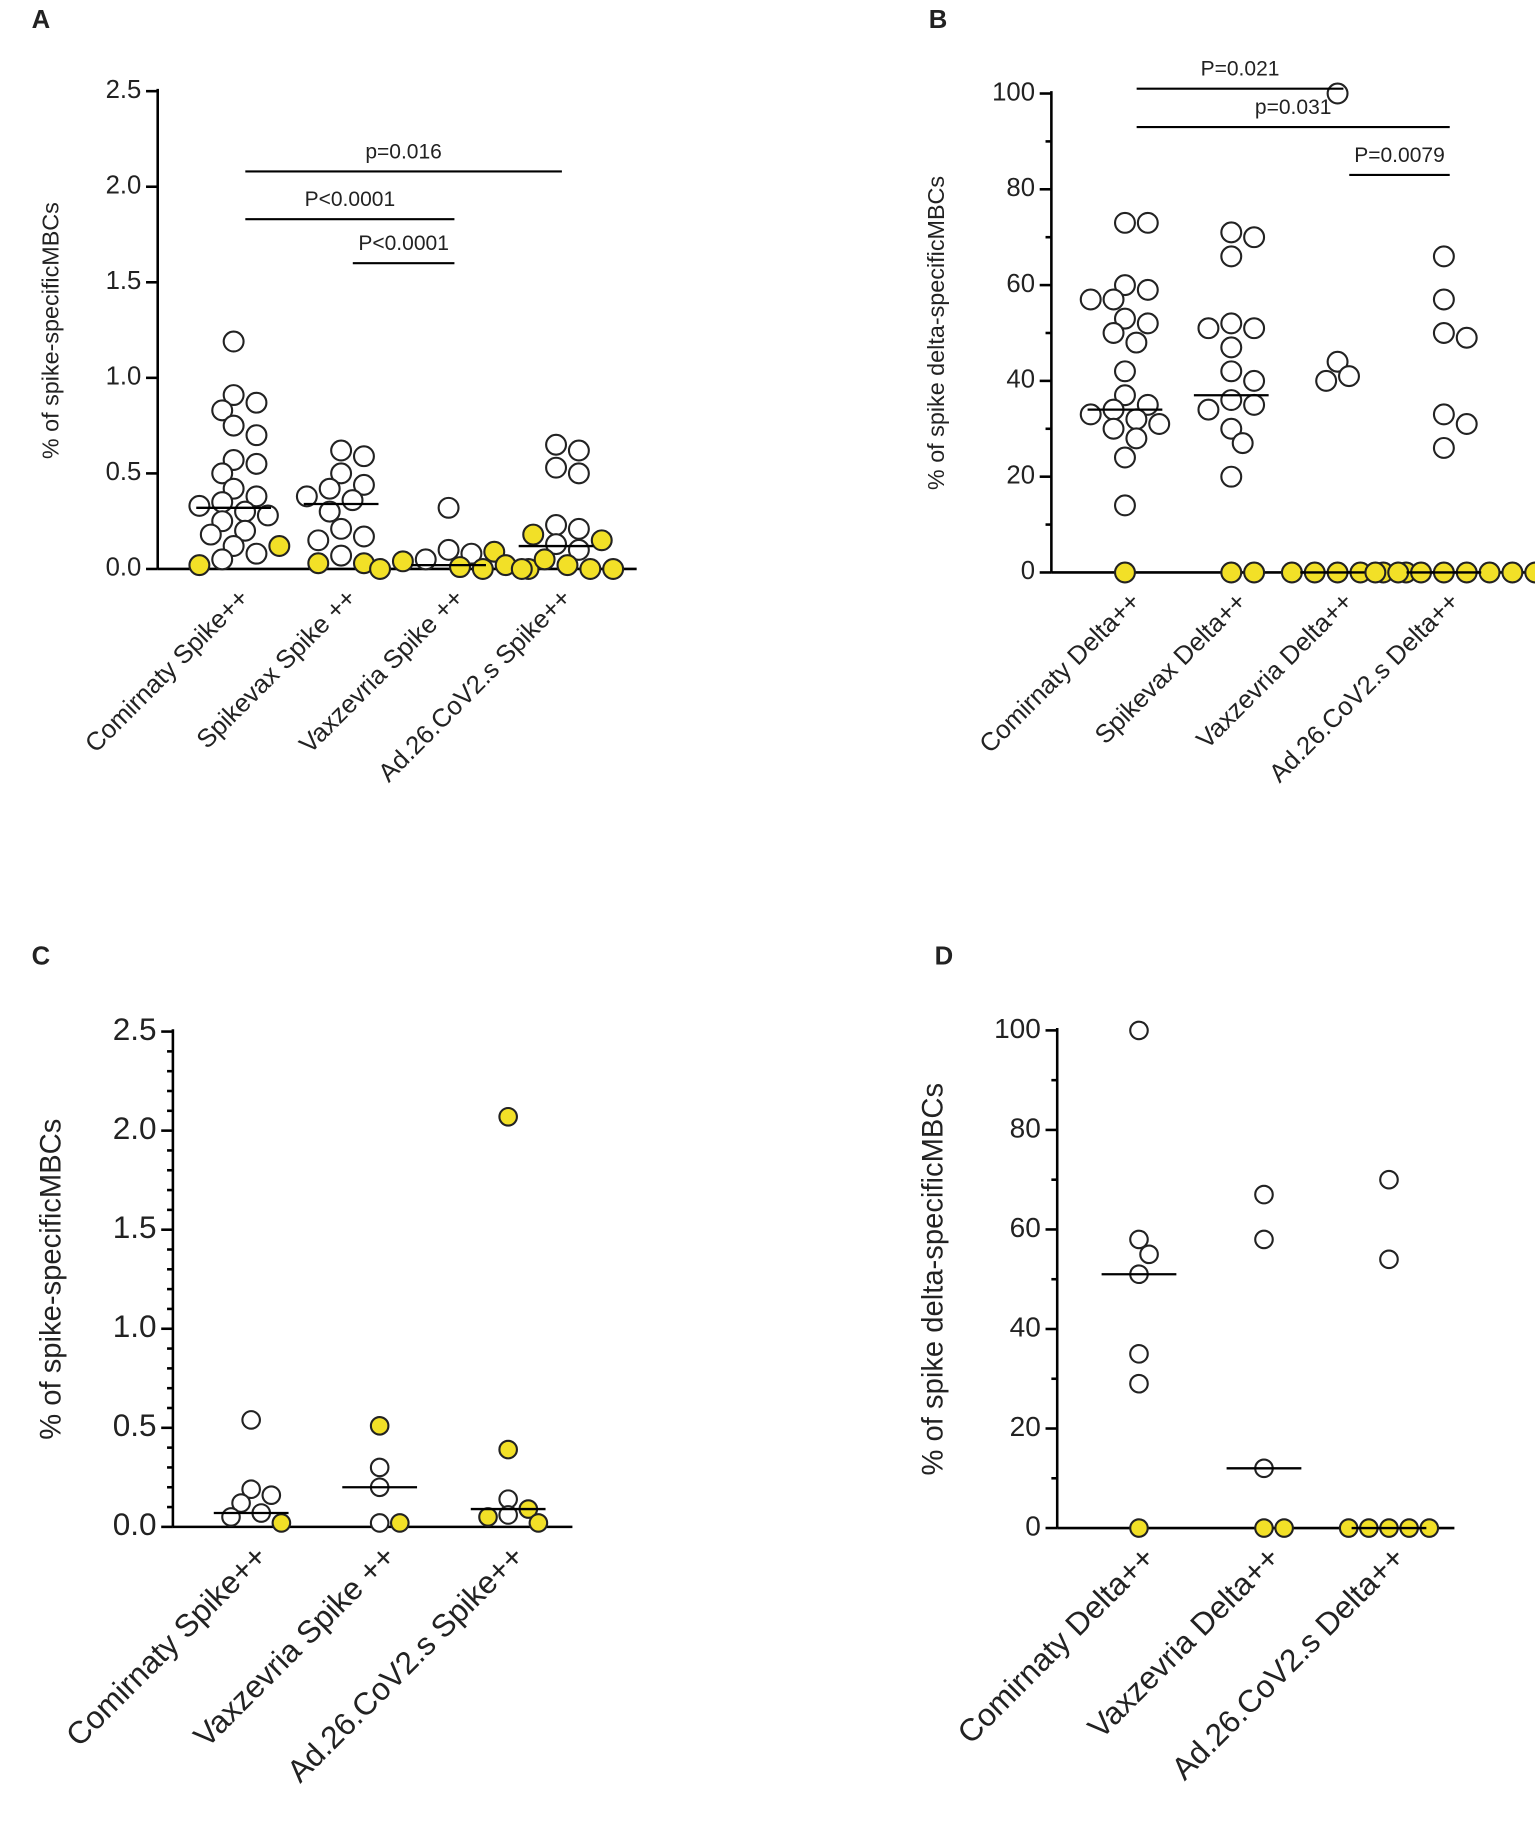 The image size is (1535, 1833). I want to click on x-tick-label: Ad.26.CoV2.s Spike++, so click(475, 686).